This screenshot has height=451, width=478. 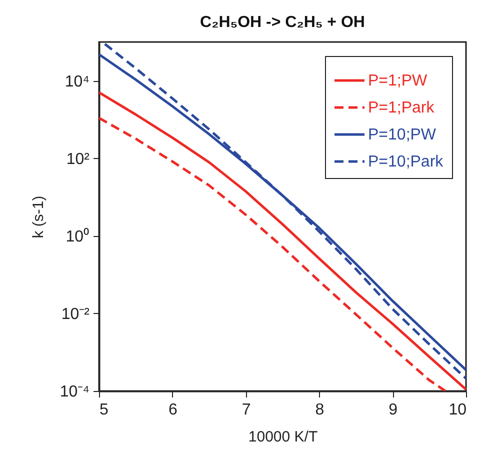 What do you see at coordinates (77, 81) in the screenshot?
I see `y-tick-label: 10⁴` at bounding box center [77, 81].